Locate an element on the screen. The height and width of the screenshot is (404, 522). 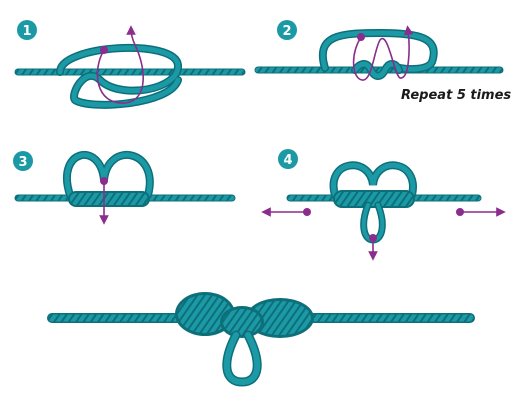
step-1-rope is located at coordinates (130, 76).